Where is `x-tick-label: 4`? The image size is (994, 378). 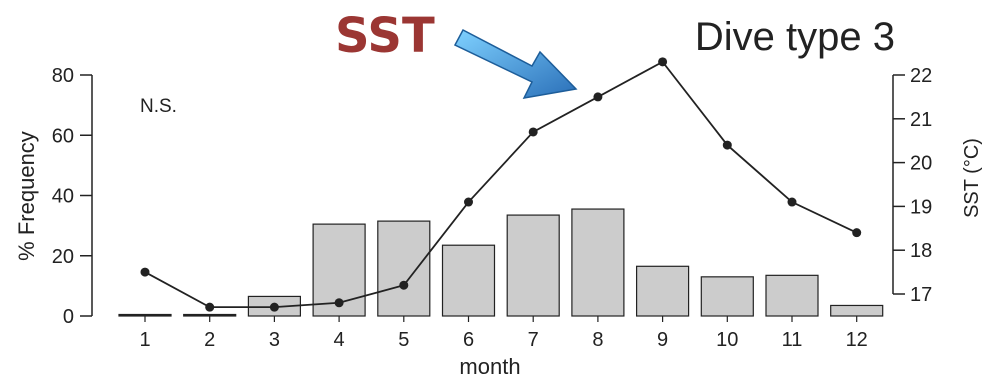
x-tick-label: 4 is located at coordinates (339, 340).